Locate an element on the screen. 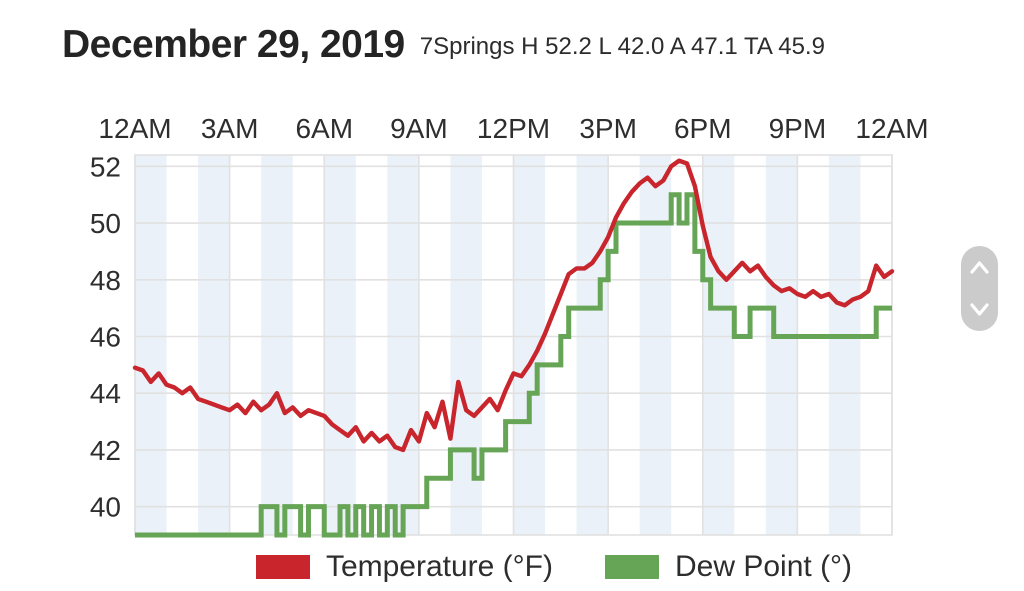  scroll-down-button is located at coordinates (979, 310).